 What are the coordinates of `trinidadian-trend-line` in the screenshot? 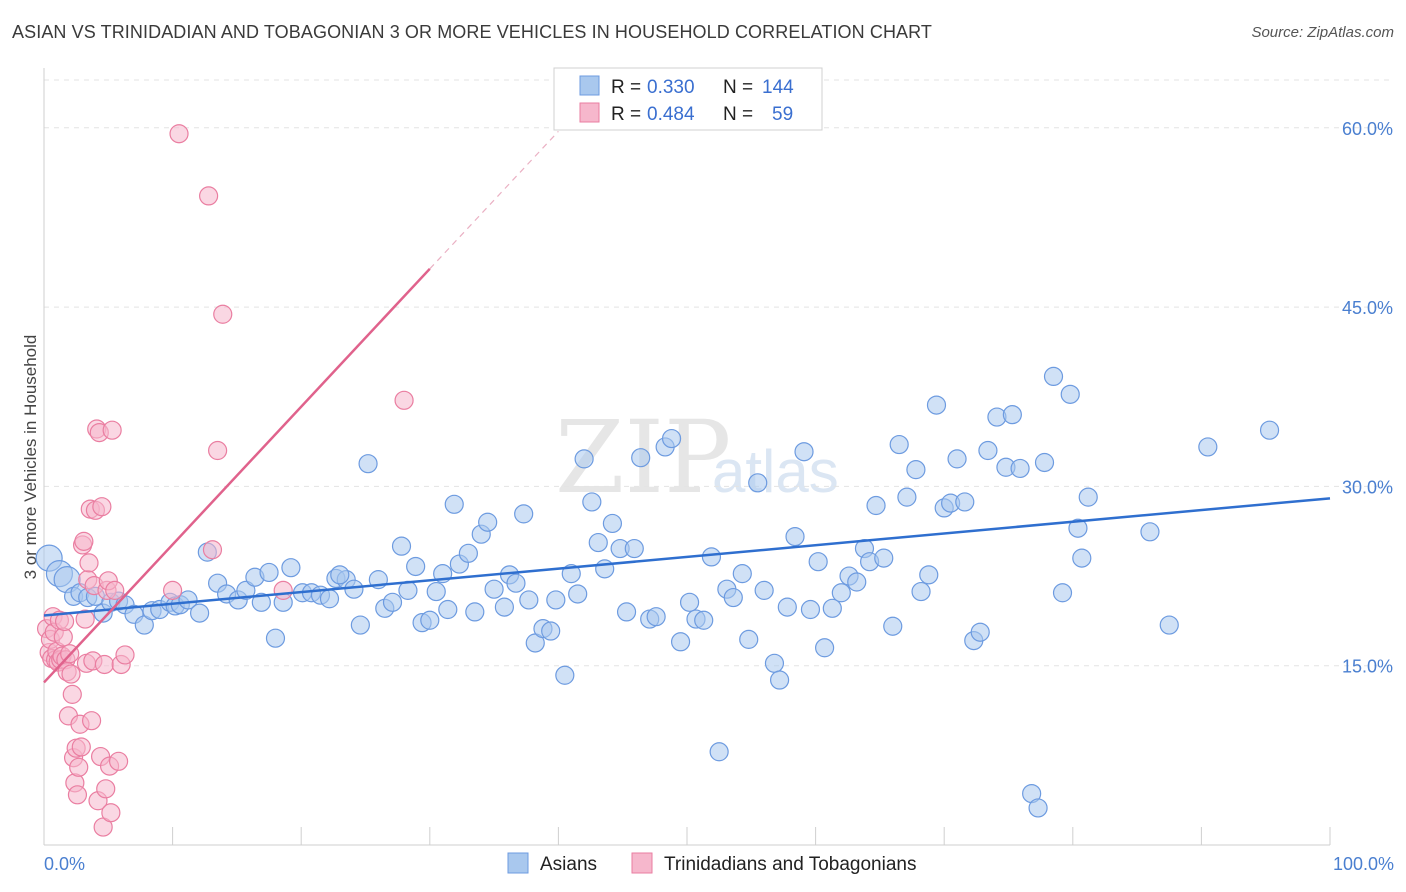 It's located at (237, 475).